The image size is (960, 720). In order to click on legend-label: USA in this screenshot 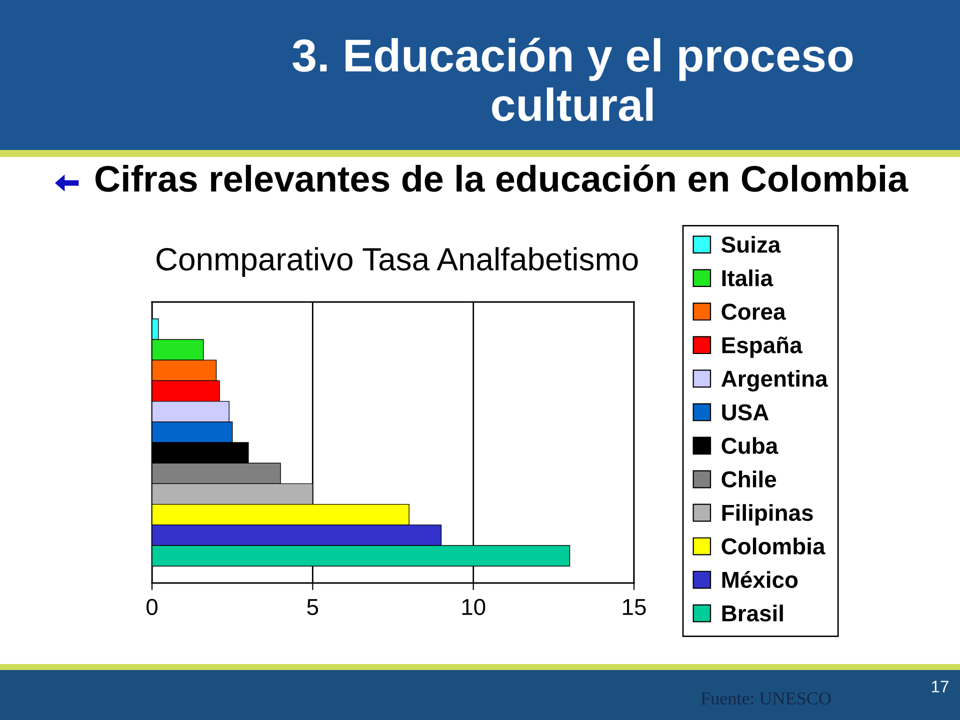, I will do `click(745, 412)`.